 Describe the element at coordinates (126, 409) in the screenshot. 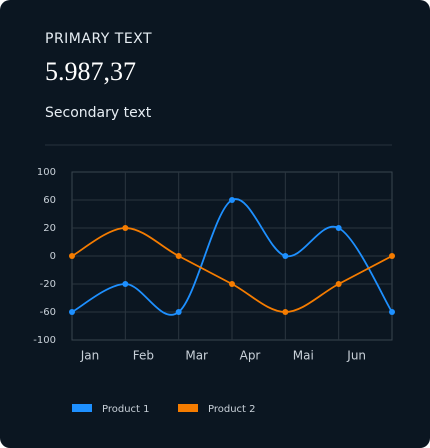

I see `legend-label: Product 1` at that location.